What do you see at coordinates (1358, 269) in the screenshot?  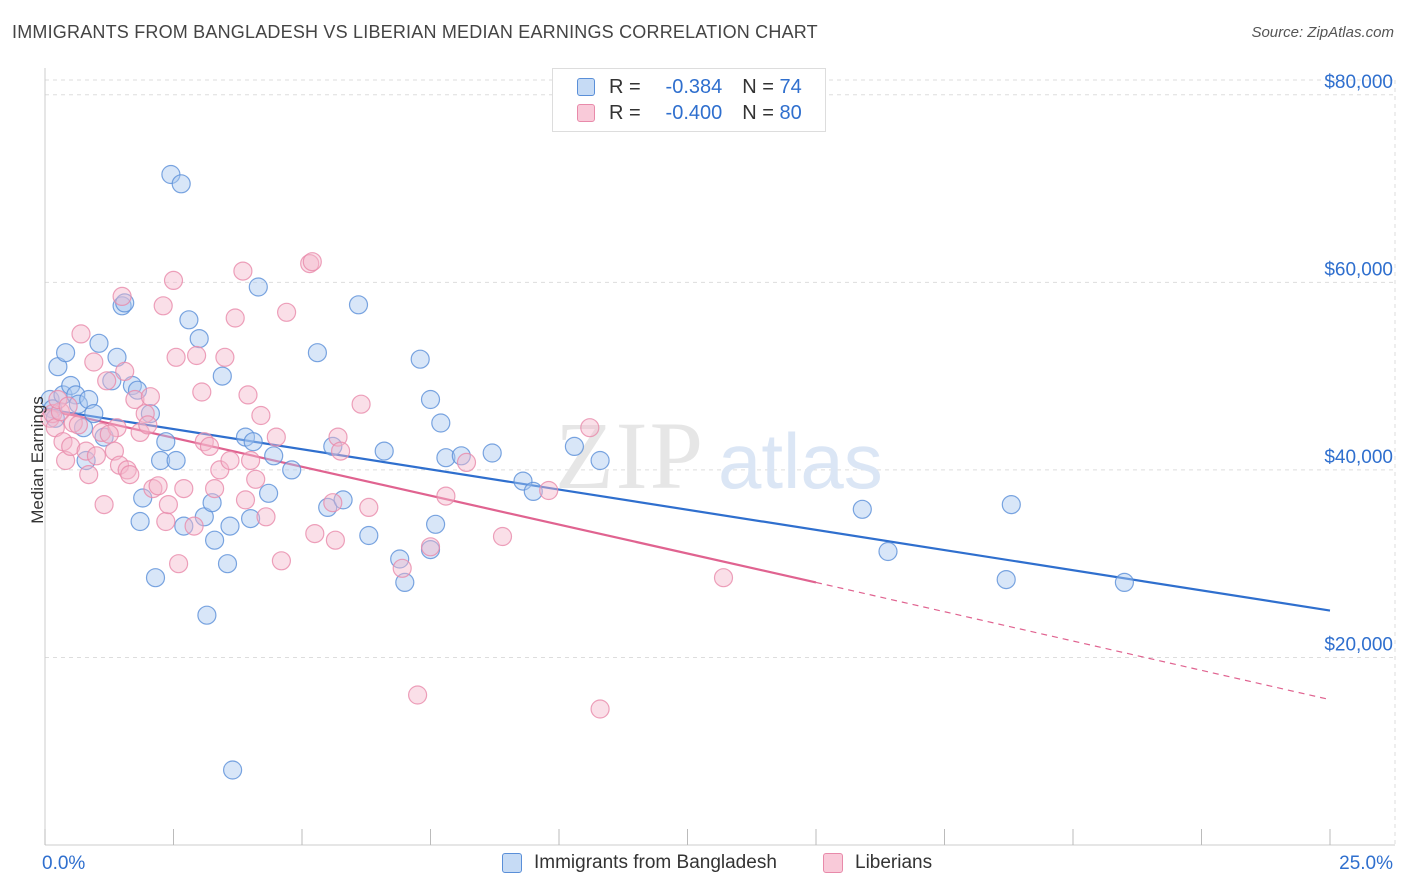 I see `y-tick-label: $60,000` at bounding box center [1358, 269].